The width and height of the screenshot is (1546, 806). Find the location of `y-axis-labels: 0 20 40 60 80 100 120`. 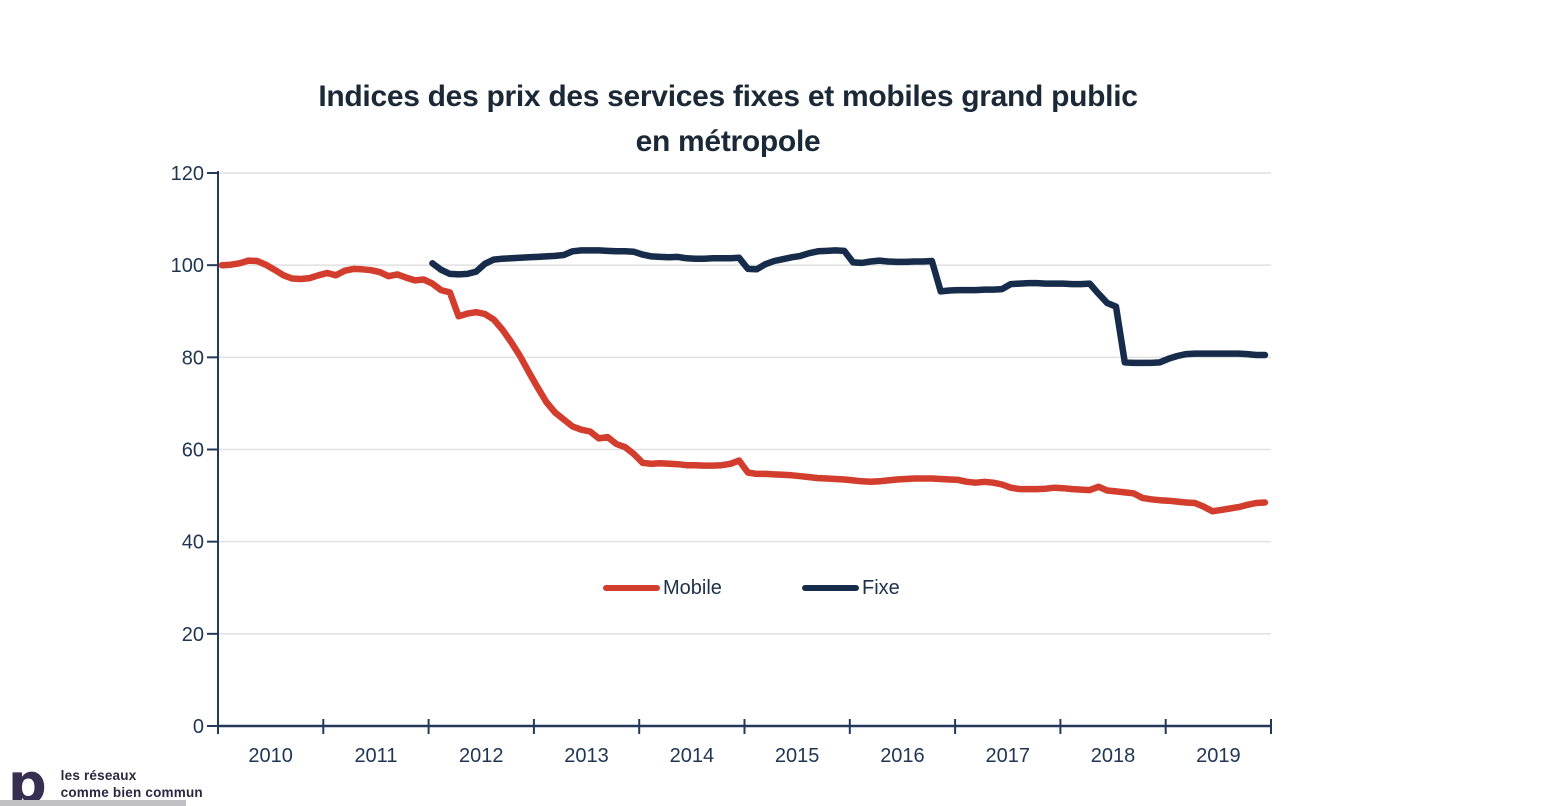

y-axis-labels: 0 20 40 60 80 100 120 is located at coordinates (187, 450).